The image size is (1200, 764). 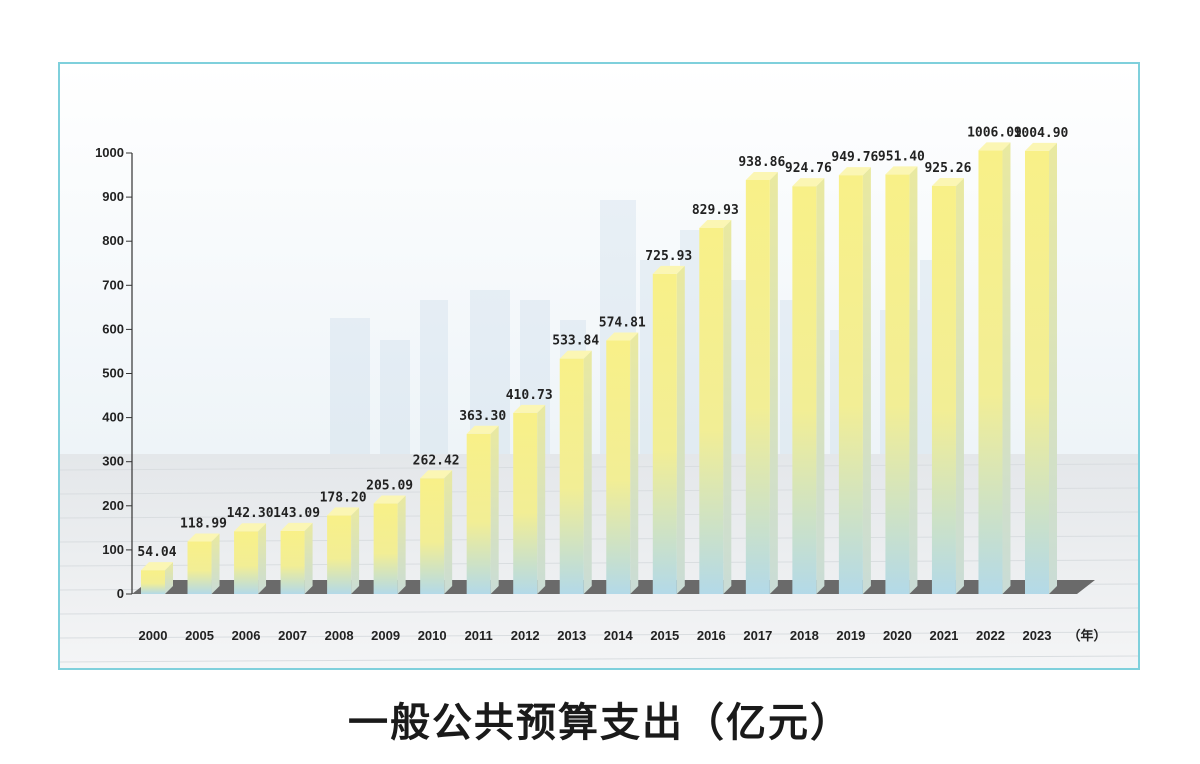 What do you see at coordinates (296, 513) in the screenshot?
I see `value-label: 143.09` at bounding box center [296, 513].